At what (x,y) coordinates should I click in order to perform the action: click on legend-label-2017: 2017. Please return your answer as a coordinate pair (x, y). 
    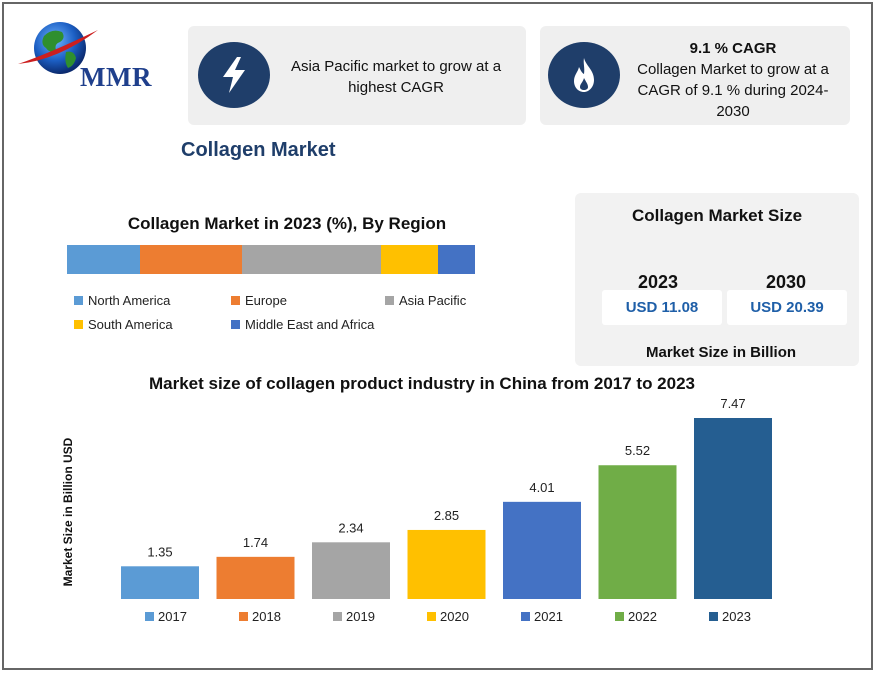
    Looking at the image, I should click on (172, 616).